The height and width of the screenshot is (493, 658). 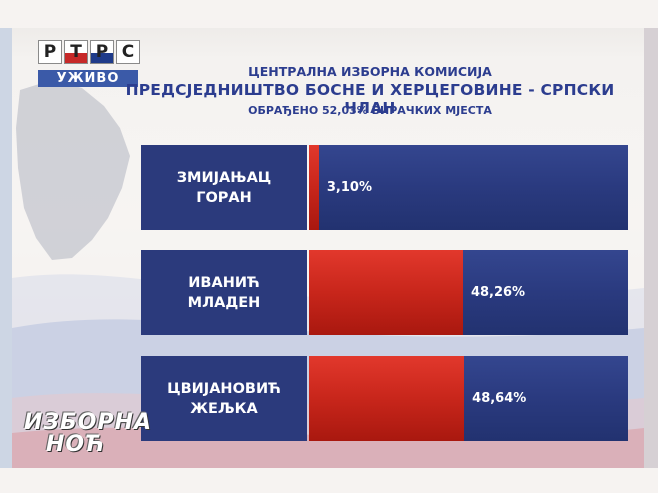 I want to click on chart-subtitle: ОБРАЂЕНО 52,03% БИРАЧКИХ МЈЕСТА, so click(x=370, y=110).